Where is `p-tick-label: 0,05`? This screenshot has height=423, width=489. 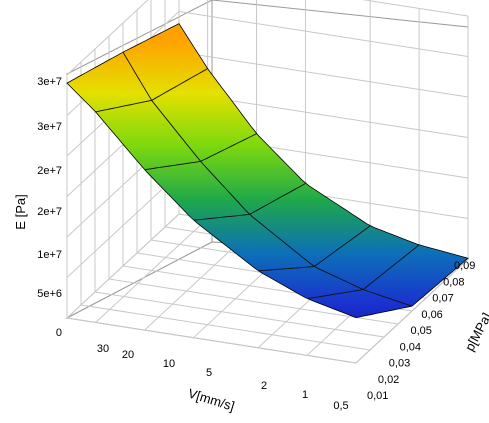 p-tick-label: 0,05 is located at coordinates (421, 331).